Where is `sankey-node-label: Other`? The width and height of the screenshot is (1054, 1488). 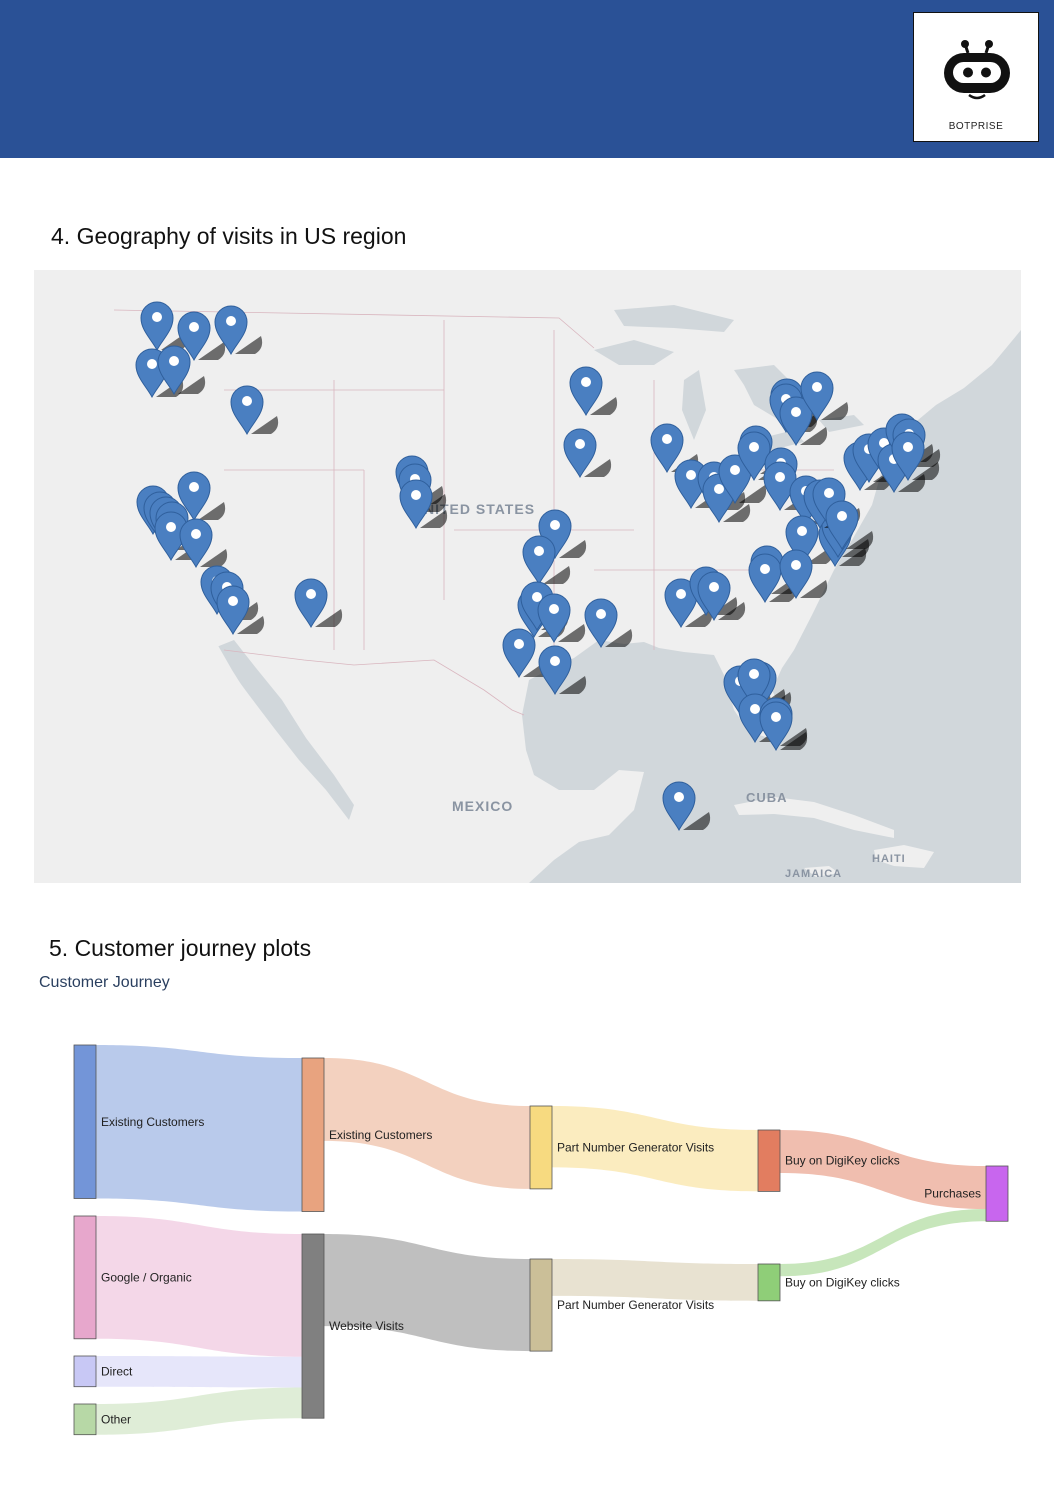 sankey-node-label: Other is located at coordinates (116, 1419).